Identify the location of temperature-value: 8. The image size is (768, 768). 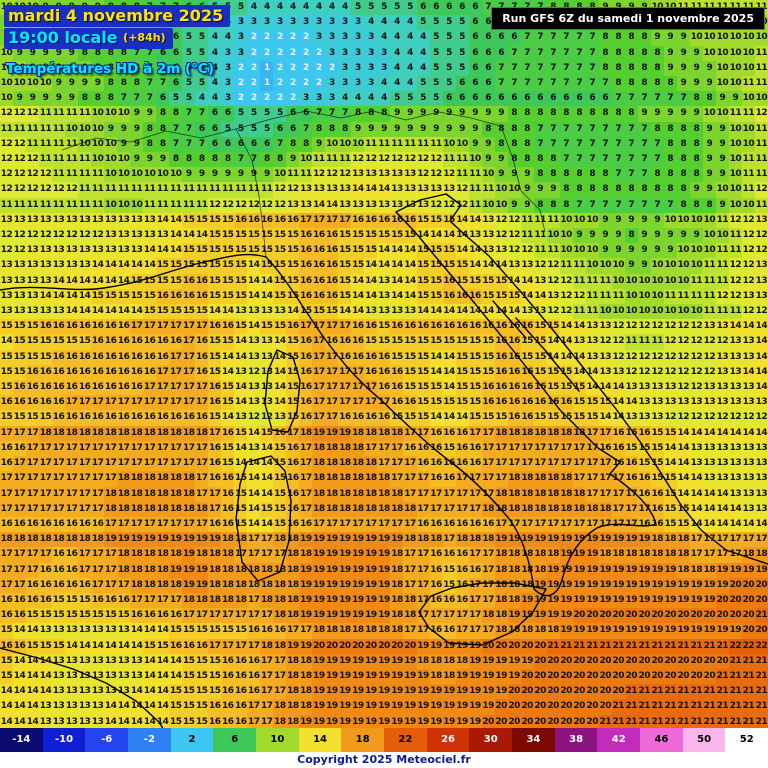
(618, 38).